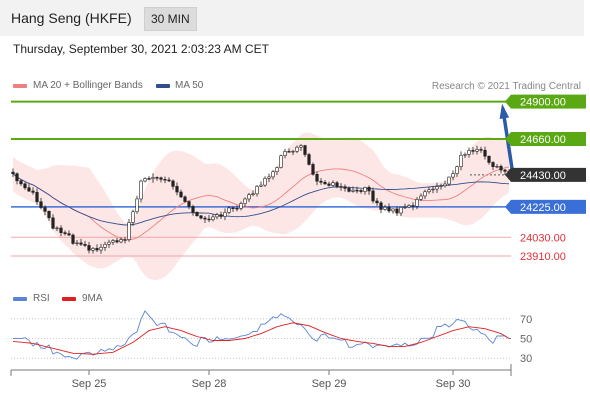 This screenshot has height=400, width=590. What do you see at coordinates (453, 384) in the screenshot?
I see `time-tick-label: Sep 30` at bounding box center [453, 384].